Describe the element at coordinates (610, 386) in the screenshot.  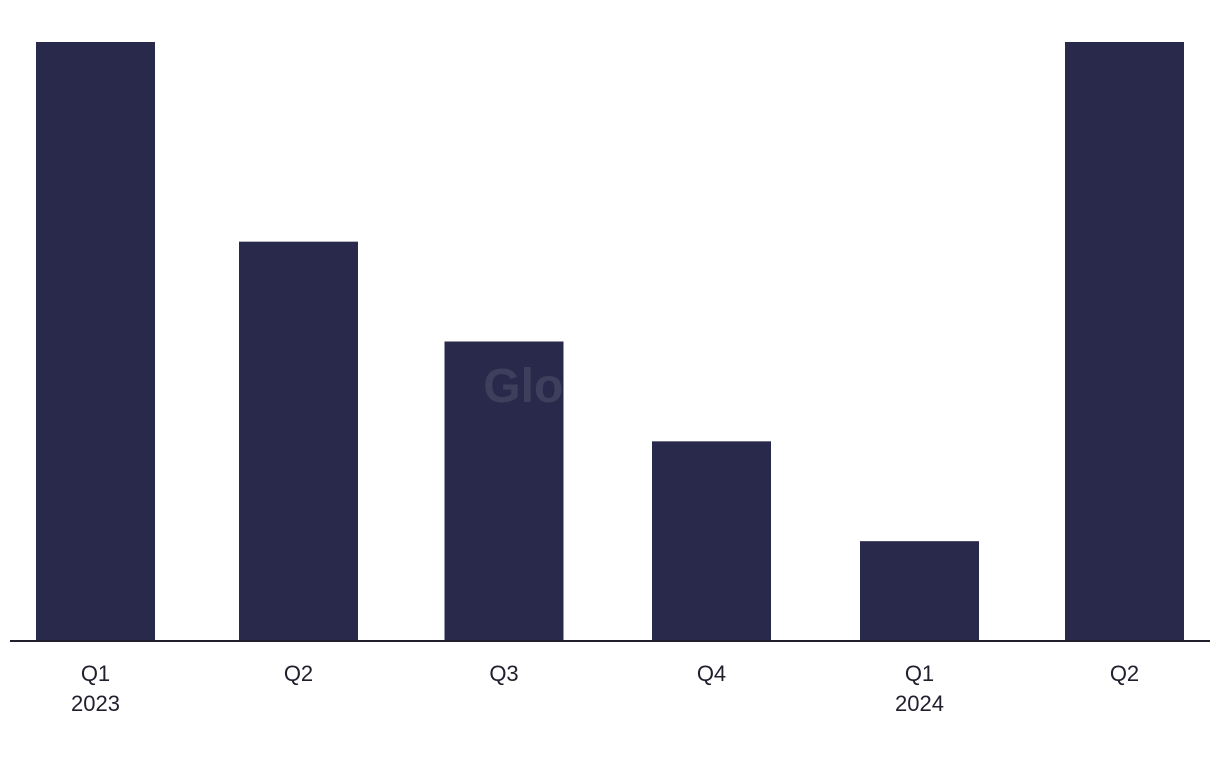
I see `watermark: GlobalData` at that location.